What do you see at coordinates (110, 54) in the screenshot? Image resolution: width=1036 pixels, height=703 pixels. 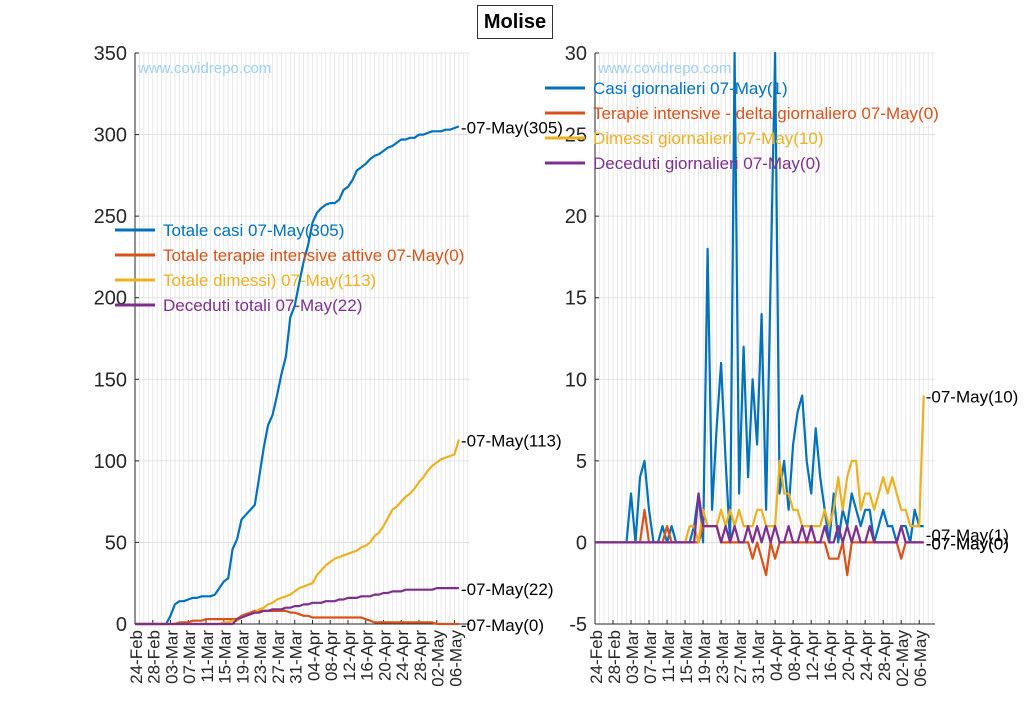 I see `y-tick-label: 350` at bounding box center [110, 54].